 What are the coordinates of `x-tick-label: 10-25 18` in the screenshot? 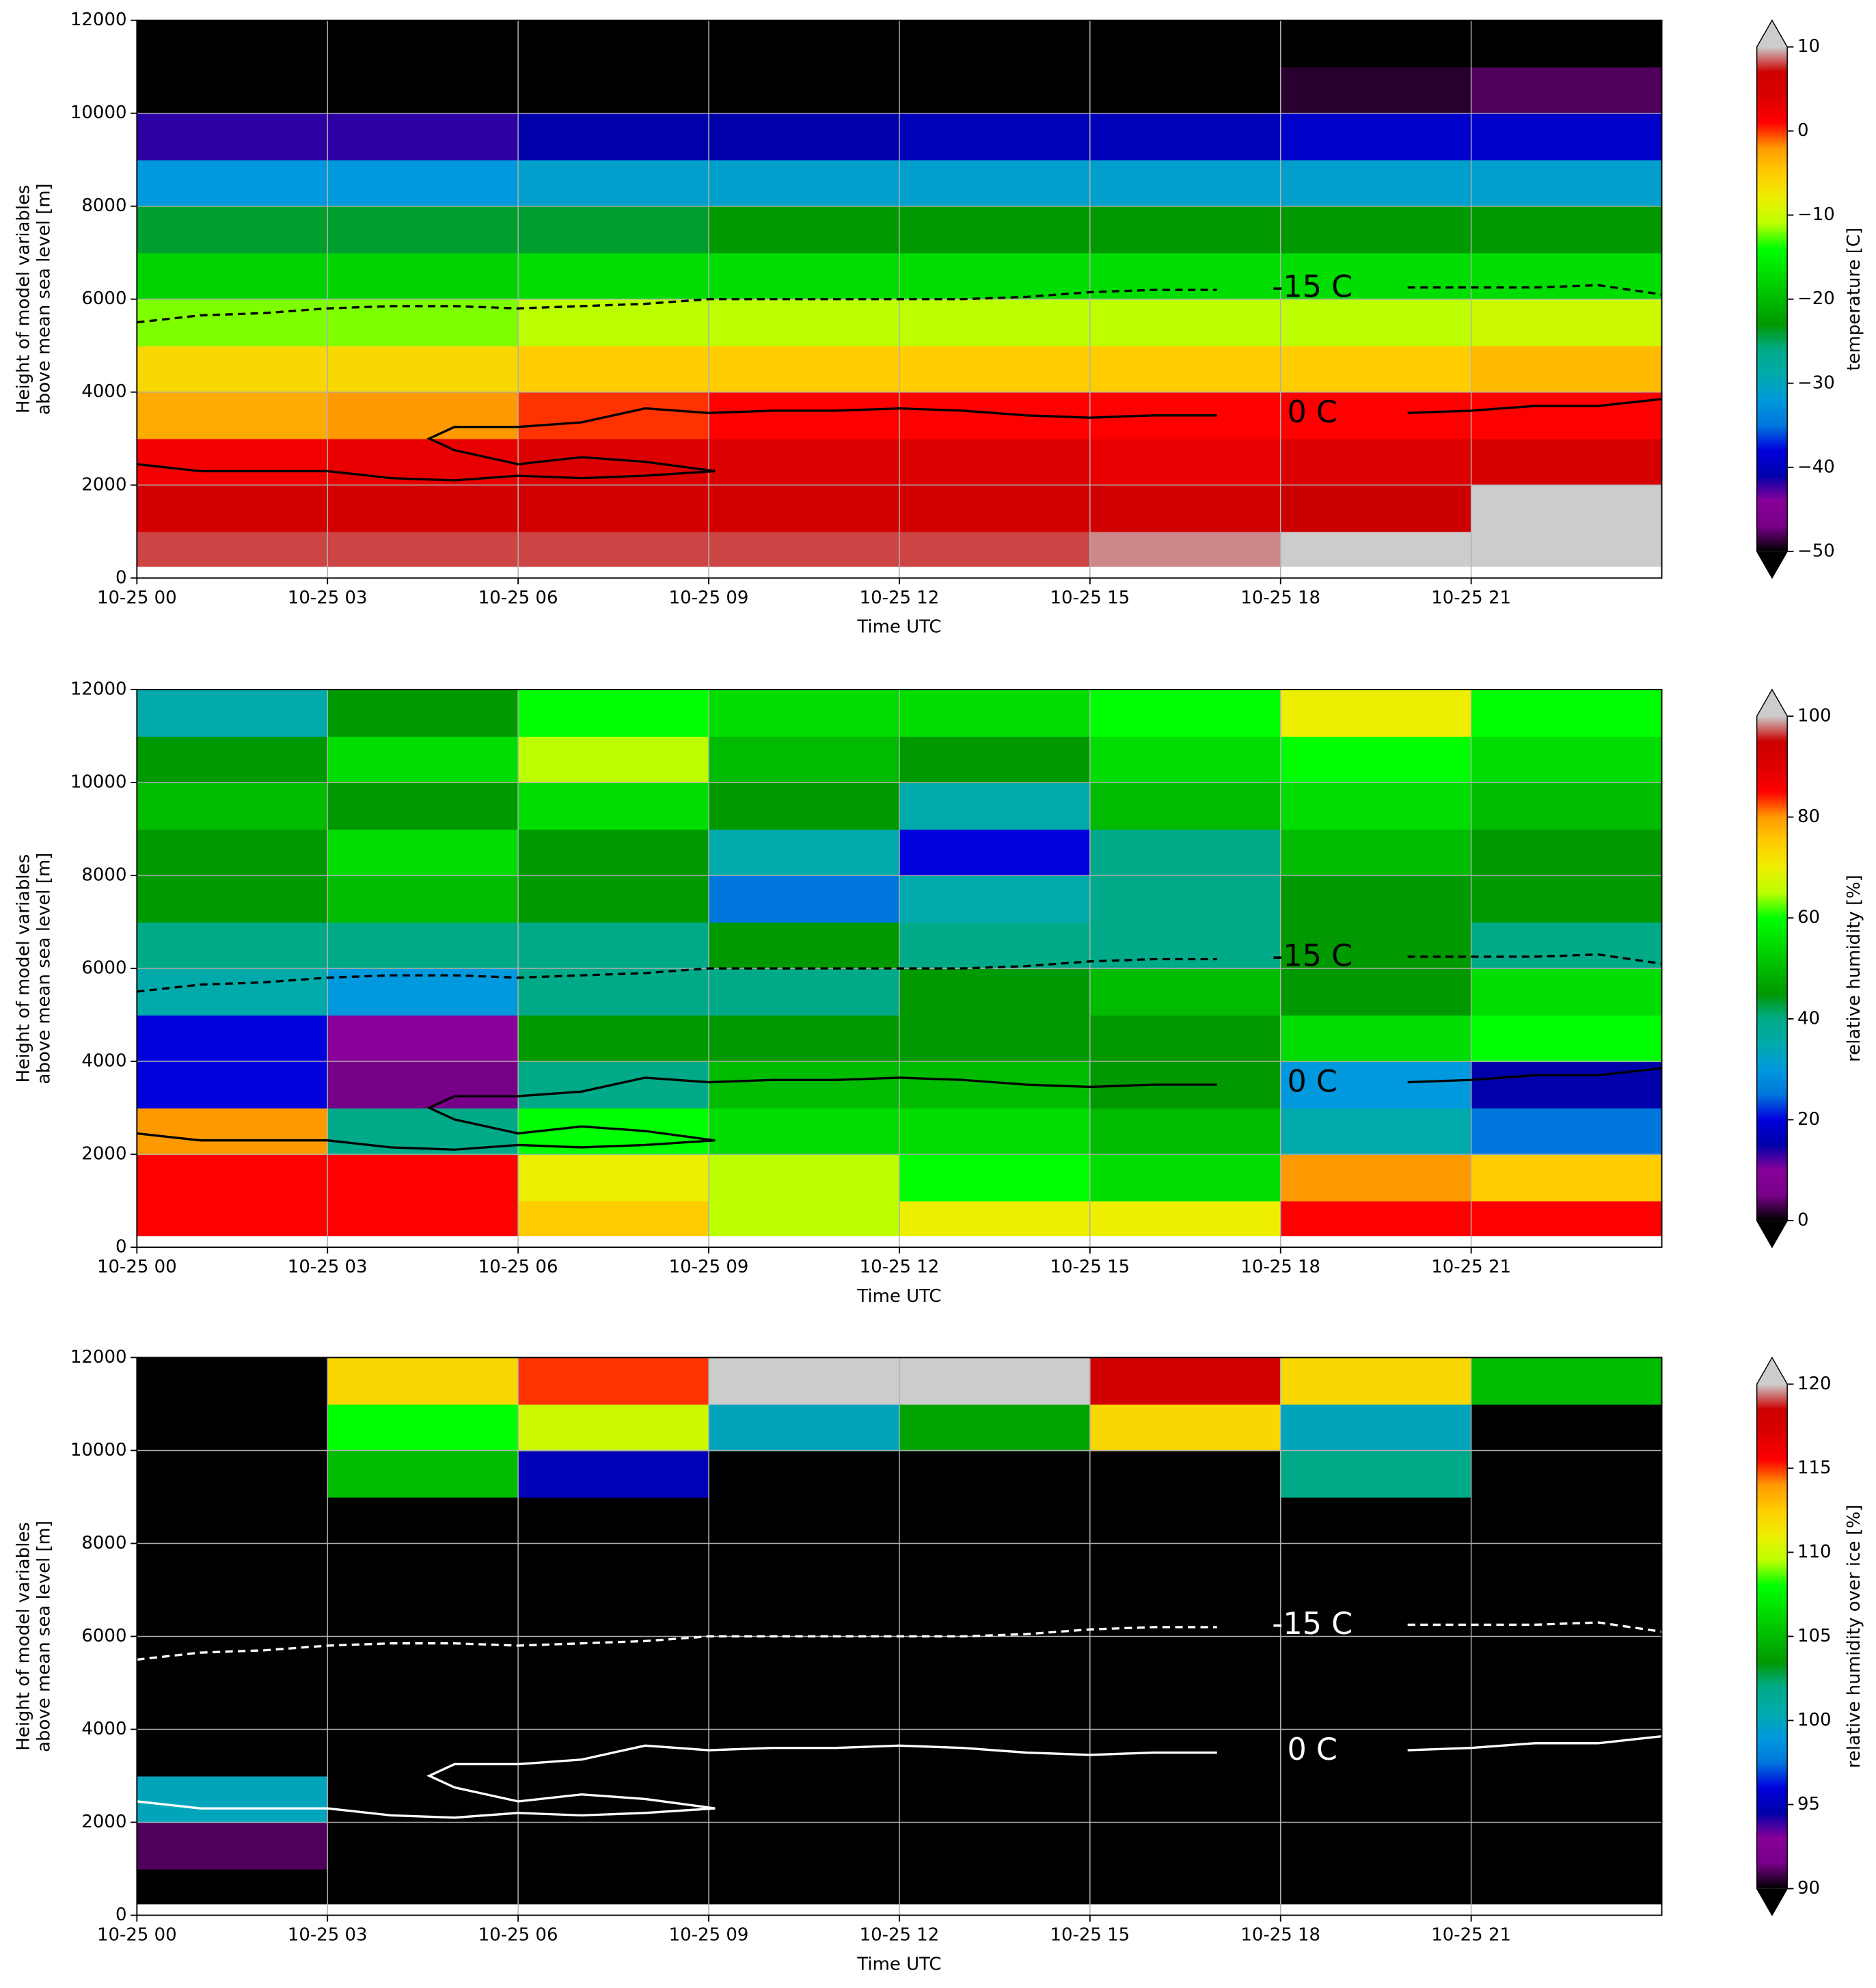 It's located at (1280, 1267).